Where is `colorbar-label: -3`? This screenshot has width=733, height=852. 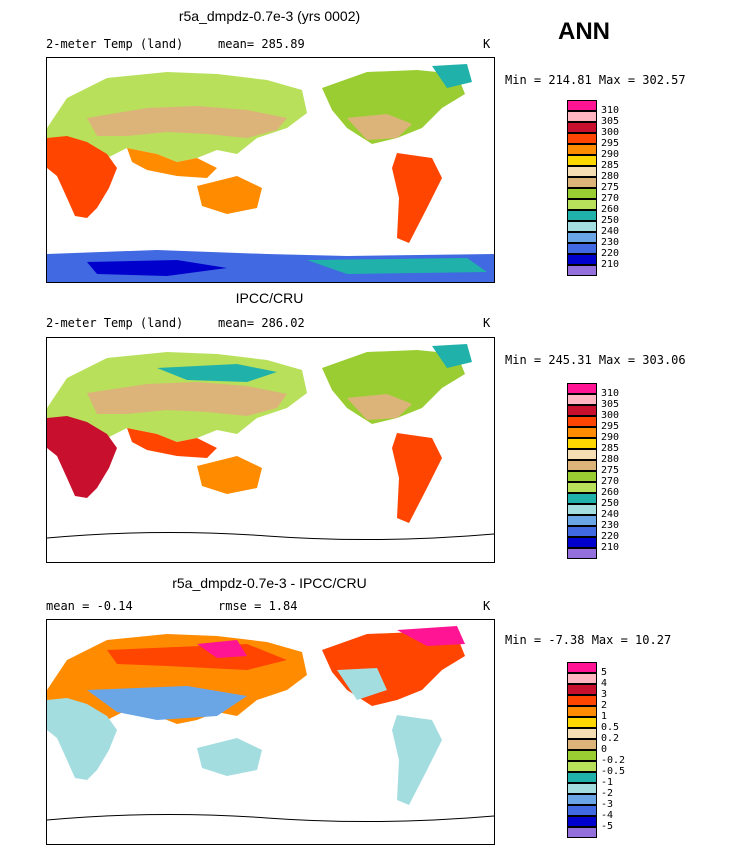
colorbar-label: -3 is located at coordinates (607, 804).